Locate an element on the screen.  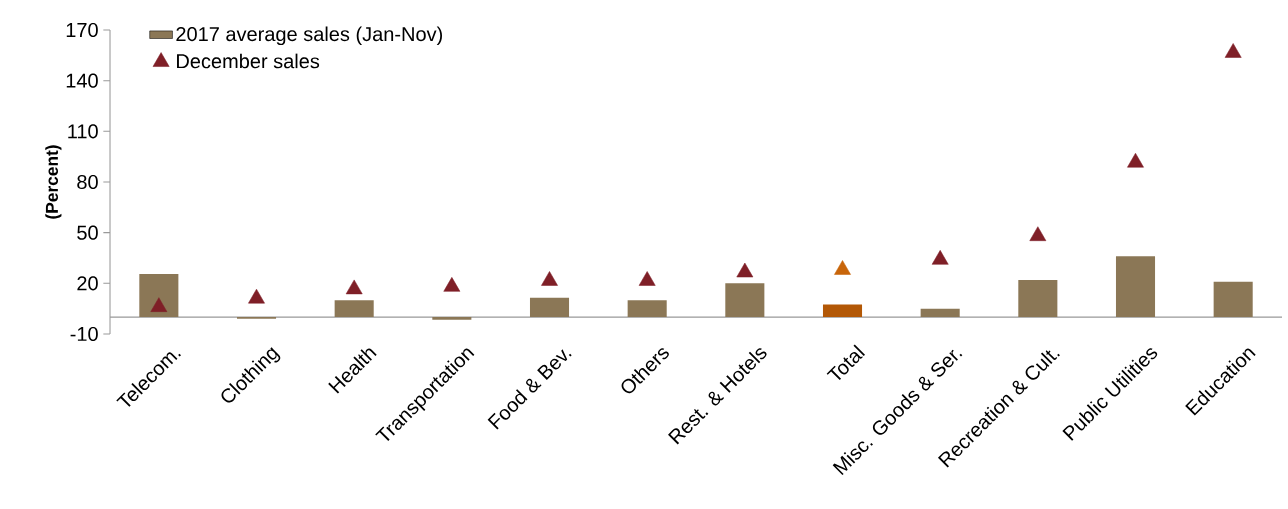
y-tick-label: 110 is located at coordinates (83, 131).